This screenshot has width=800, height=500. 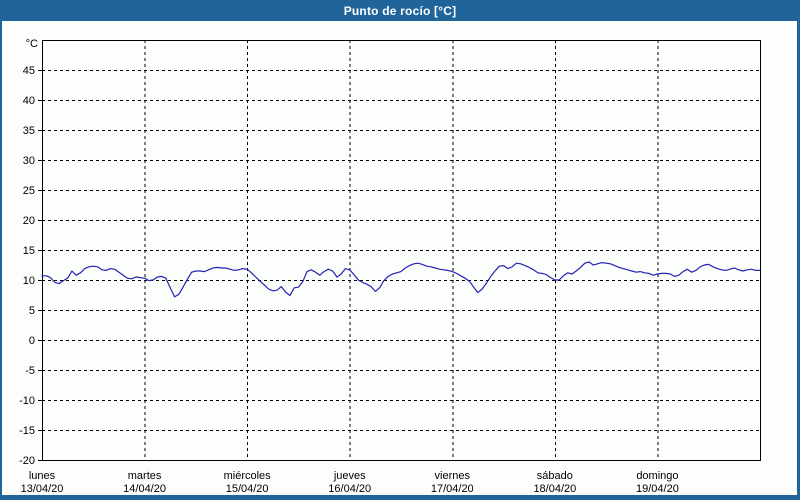 What do you see at coordinates (42, 476) in the screenshot?
I see `x-day-label: lunes` at bounding box center [42, 476].